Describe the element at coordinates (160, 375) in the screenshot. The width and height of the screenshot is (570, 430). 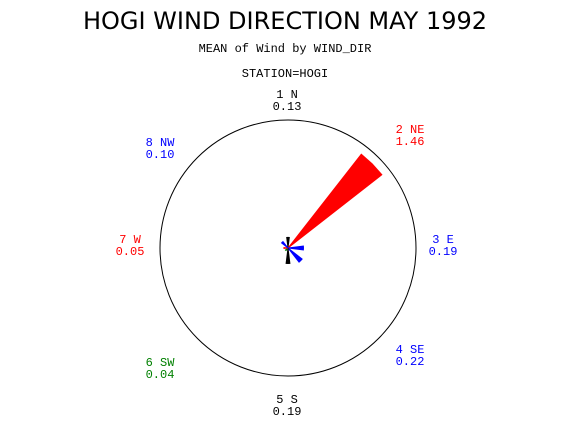
I see `value-label: 0.04` at that location.